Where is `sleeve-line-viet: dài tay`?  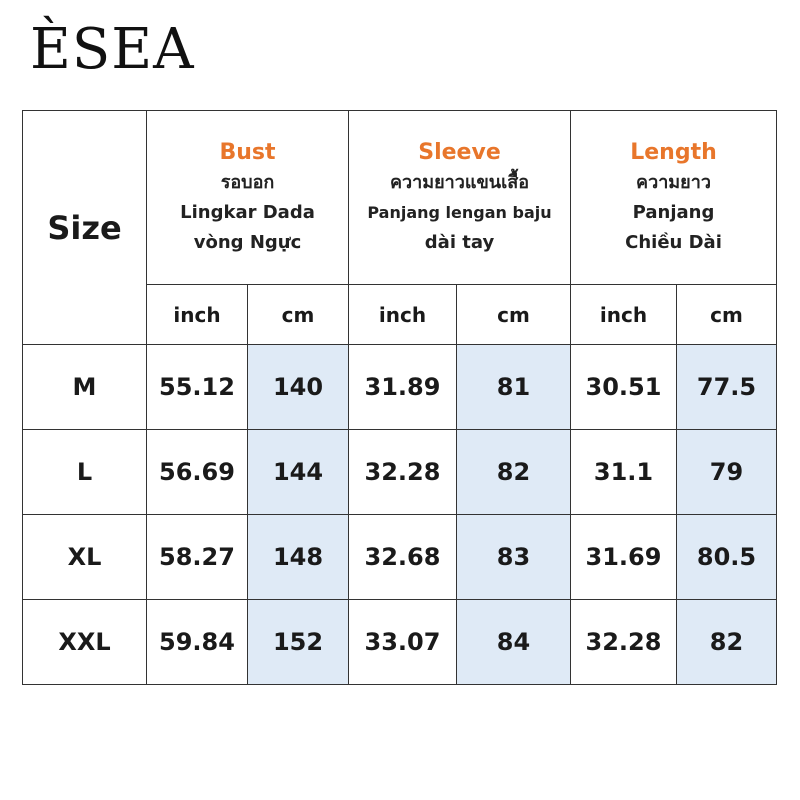 sleeve-line-viet: dài tay is located at coordinates (459, 242).